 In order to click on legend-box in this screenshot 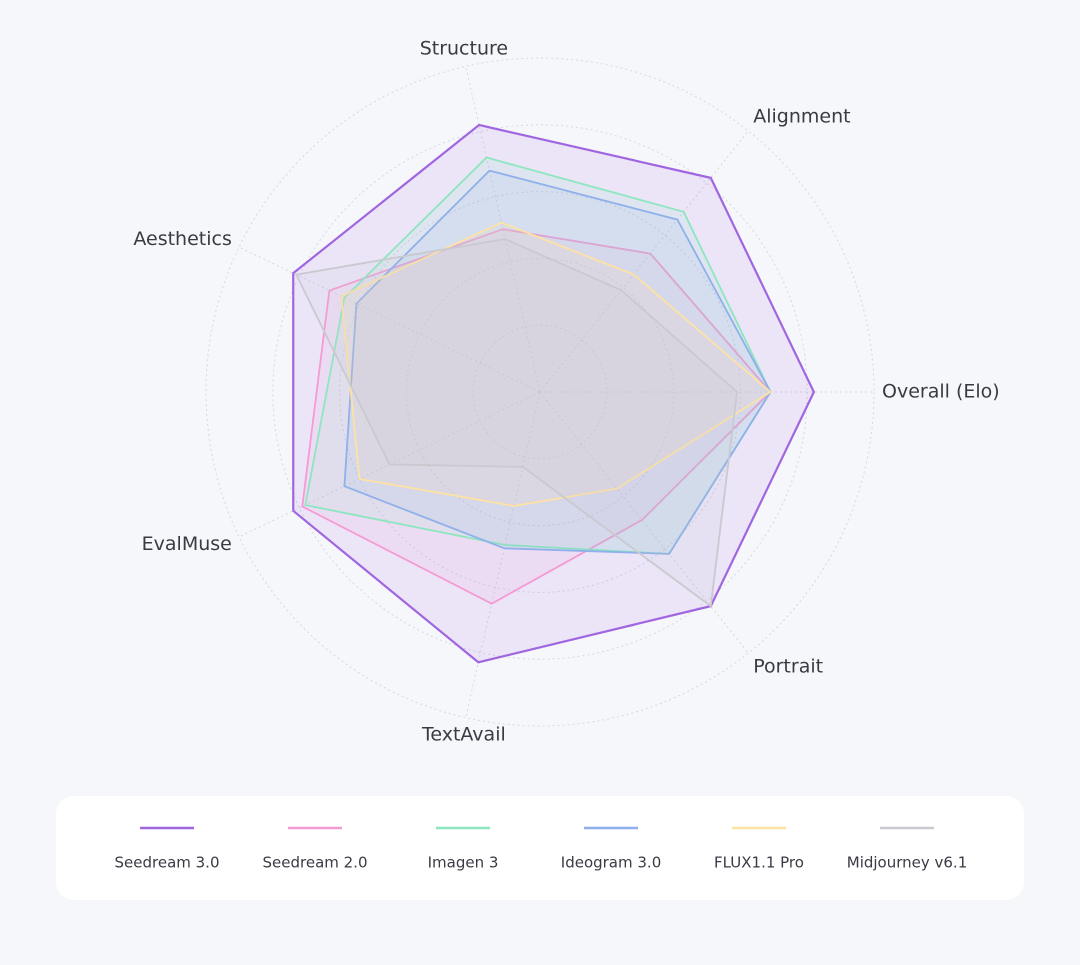, I will do `click(540, 848)`.